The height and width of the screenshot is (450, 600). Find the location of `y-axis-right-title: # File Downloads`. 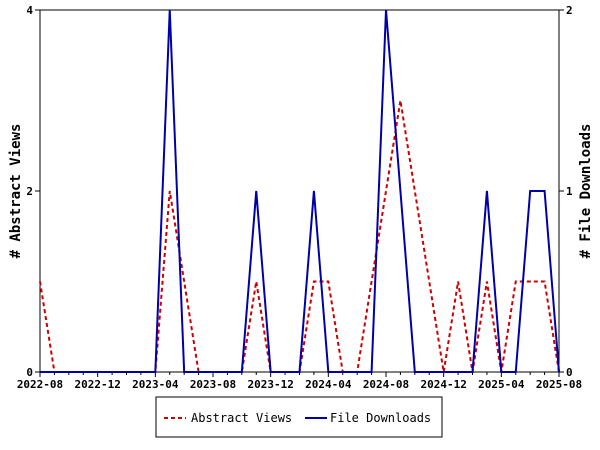

y-axis-right-title: # File Downloads is located at coordinates (586, 191).